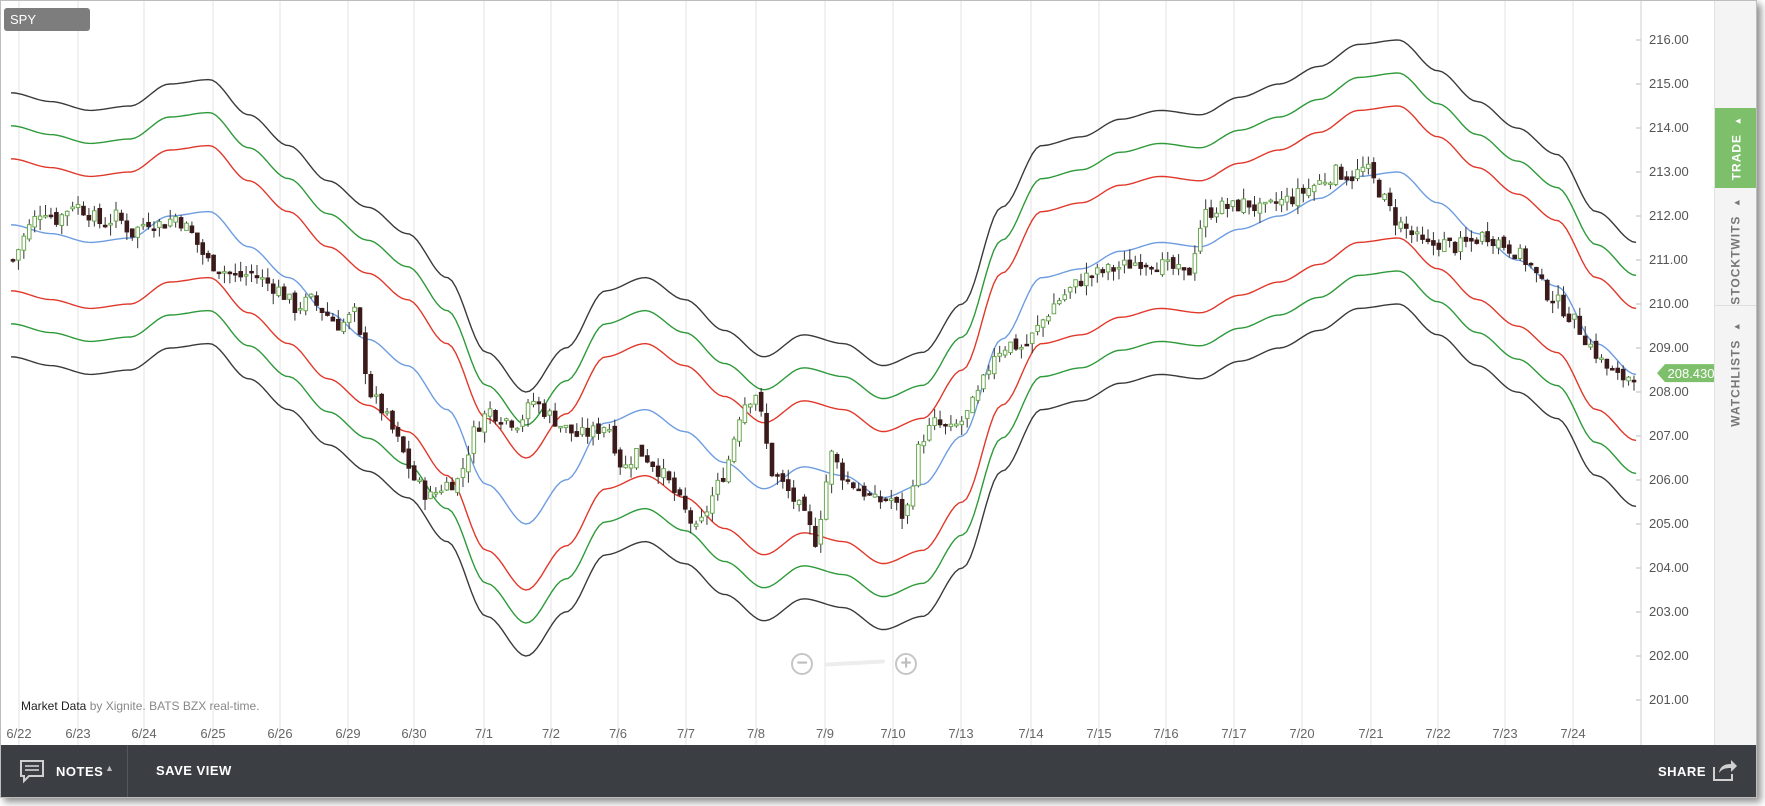 Image resolution: width=1765 pixels, height=806 pixels. Describe the element at coordinates (77, 733) in the screenshot. I see `x-tick-label: 6/23` at that location.